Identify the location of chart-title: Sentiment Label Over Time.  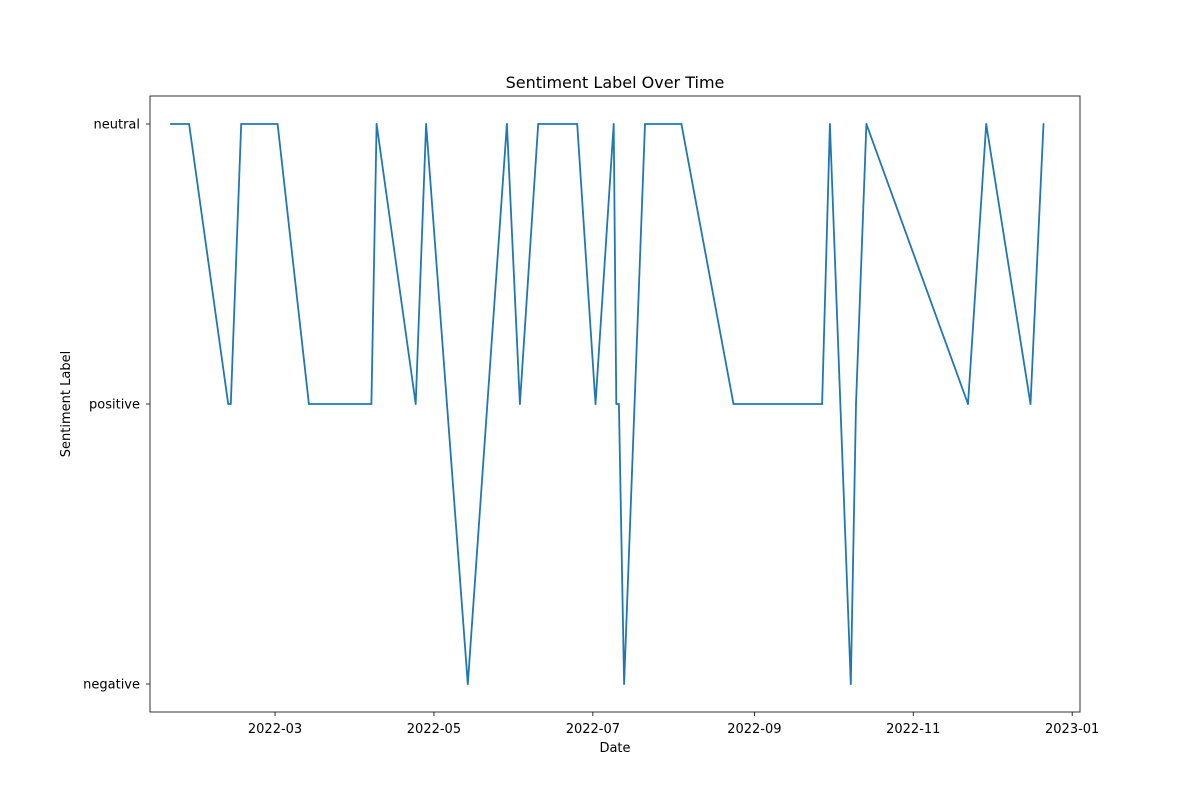
(615, 82).